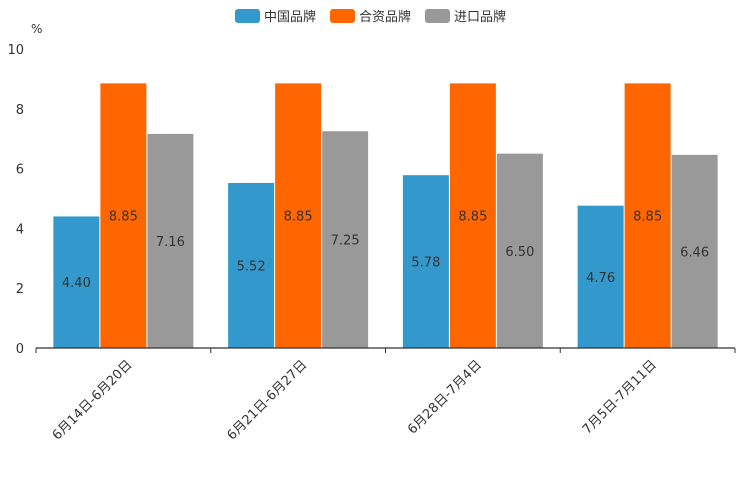 Image resolution: width=744 pixels, height=496 pixels. I want to click on legend: 中国品牌 合资品牌 进口品牌, so click(370, 17).